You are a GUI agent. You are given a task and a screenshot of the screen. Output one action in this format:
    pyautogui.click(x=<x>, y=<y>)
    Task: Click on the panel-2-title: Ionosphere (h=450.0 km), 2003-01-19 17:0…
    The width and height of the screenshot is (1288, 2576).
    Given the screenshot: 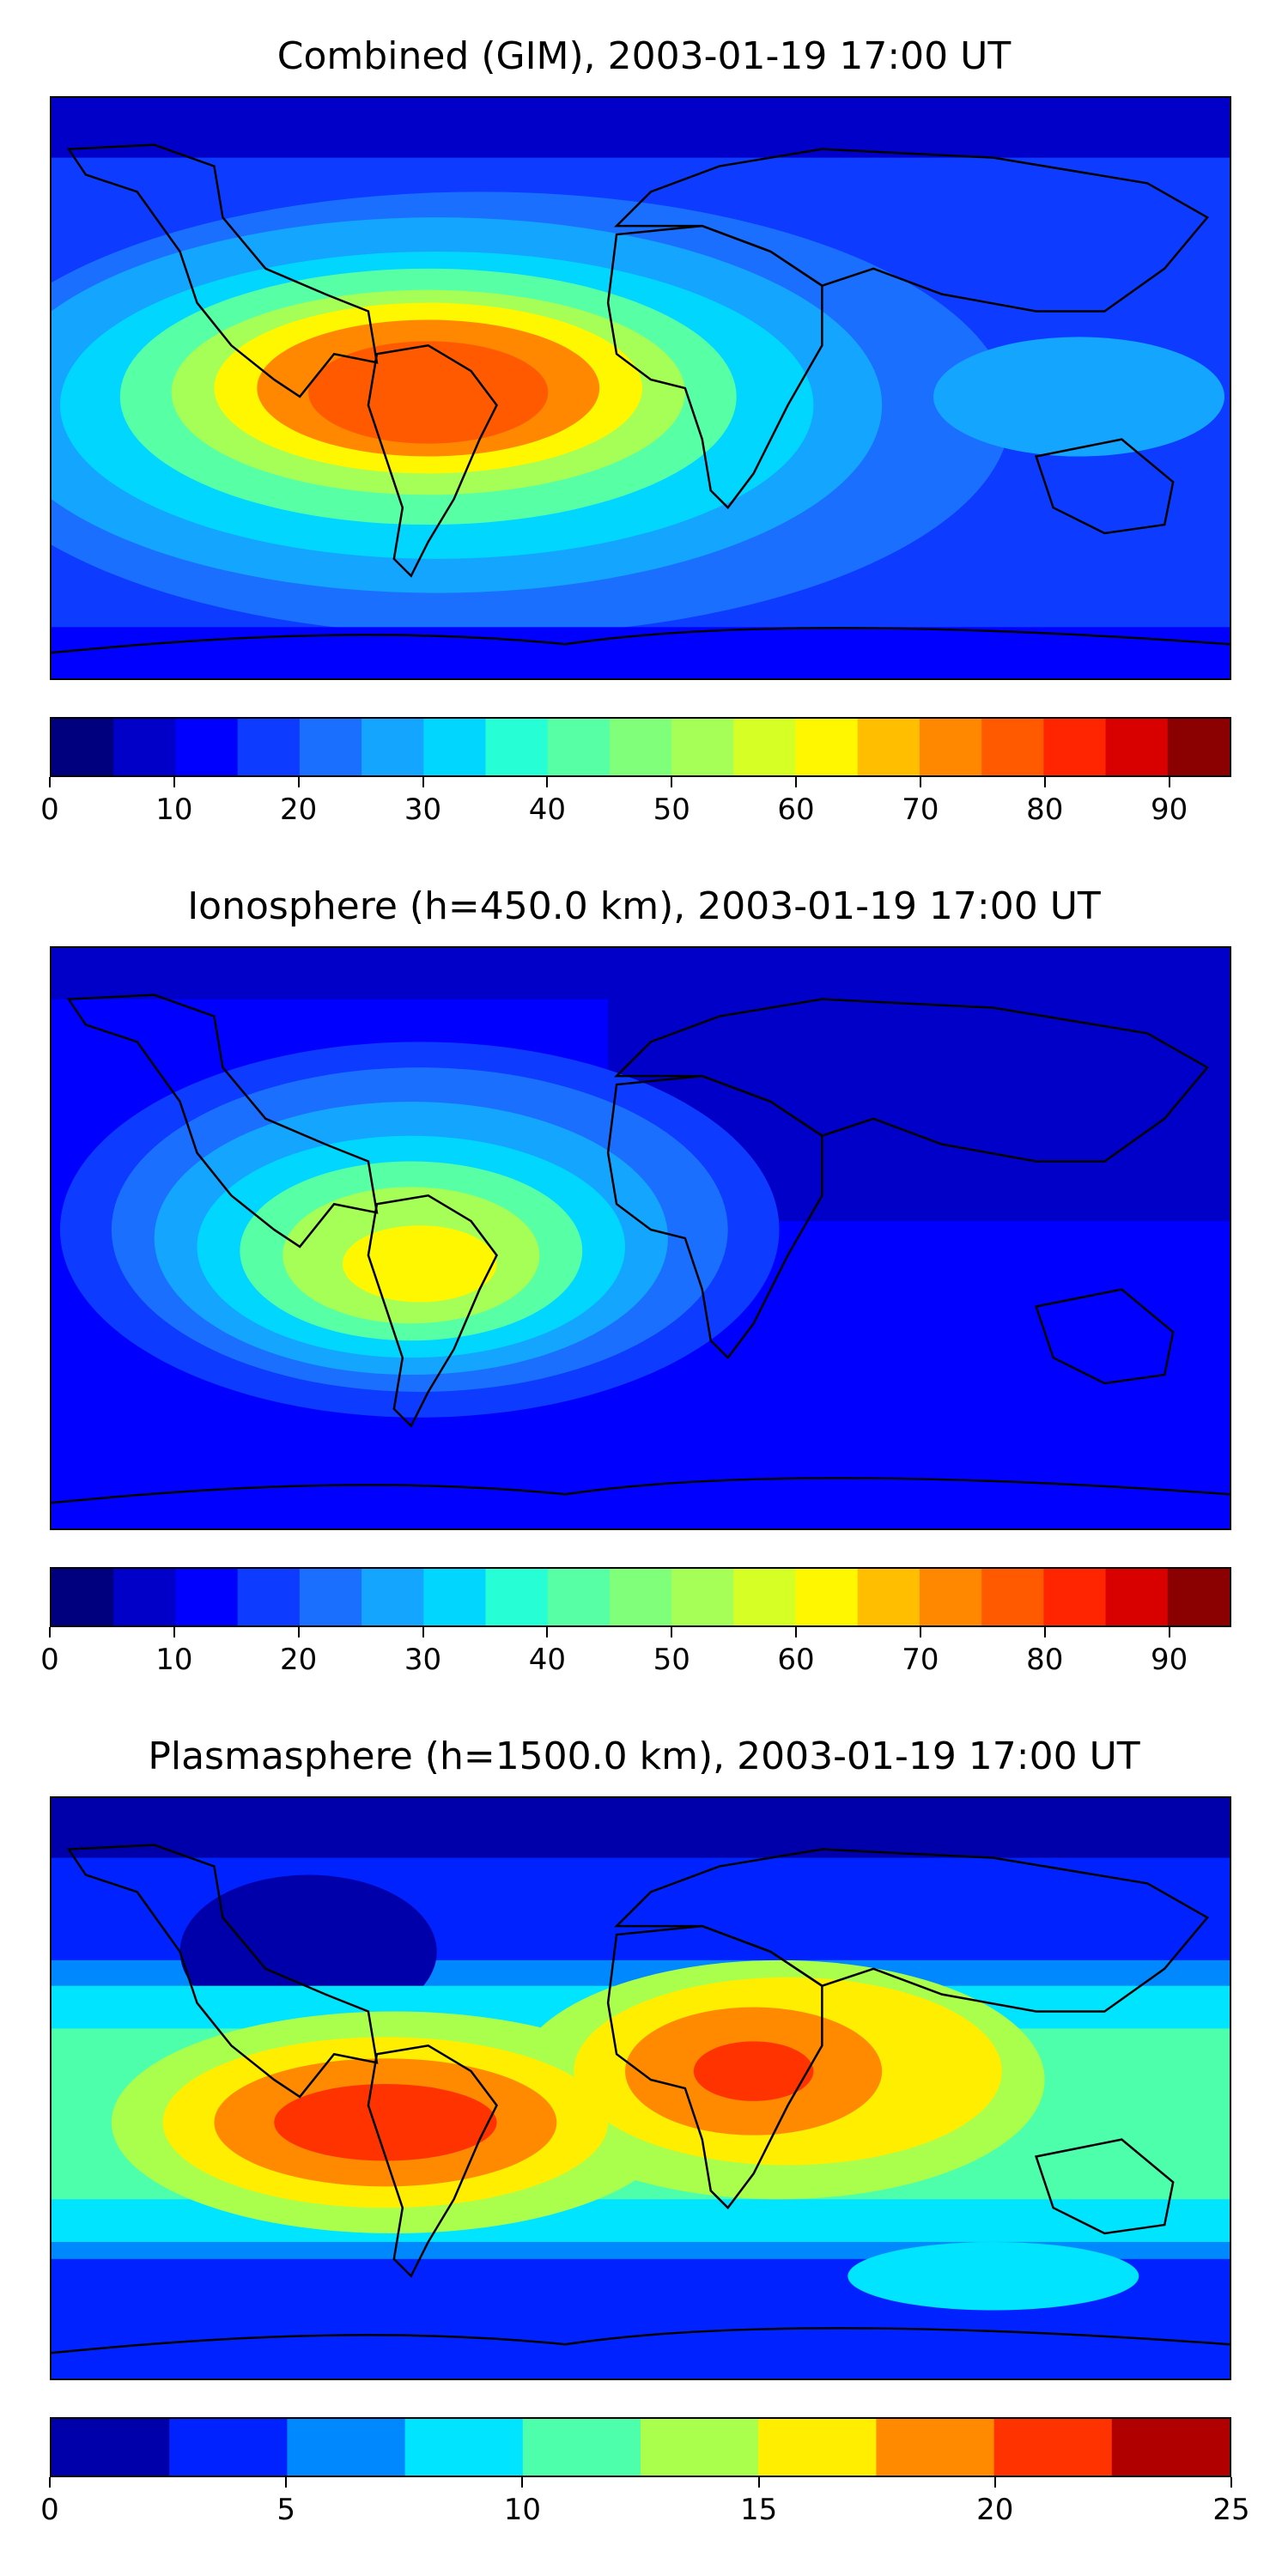 What is the action you would take?
    pyautogui.click(x=644, y=906)
    